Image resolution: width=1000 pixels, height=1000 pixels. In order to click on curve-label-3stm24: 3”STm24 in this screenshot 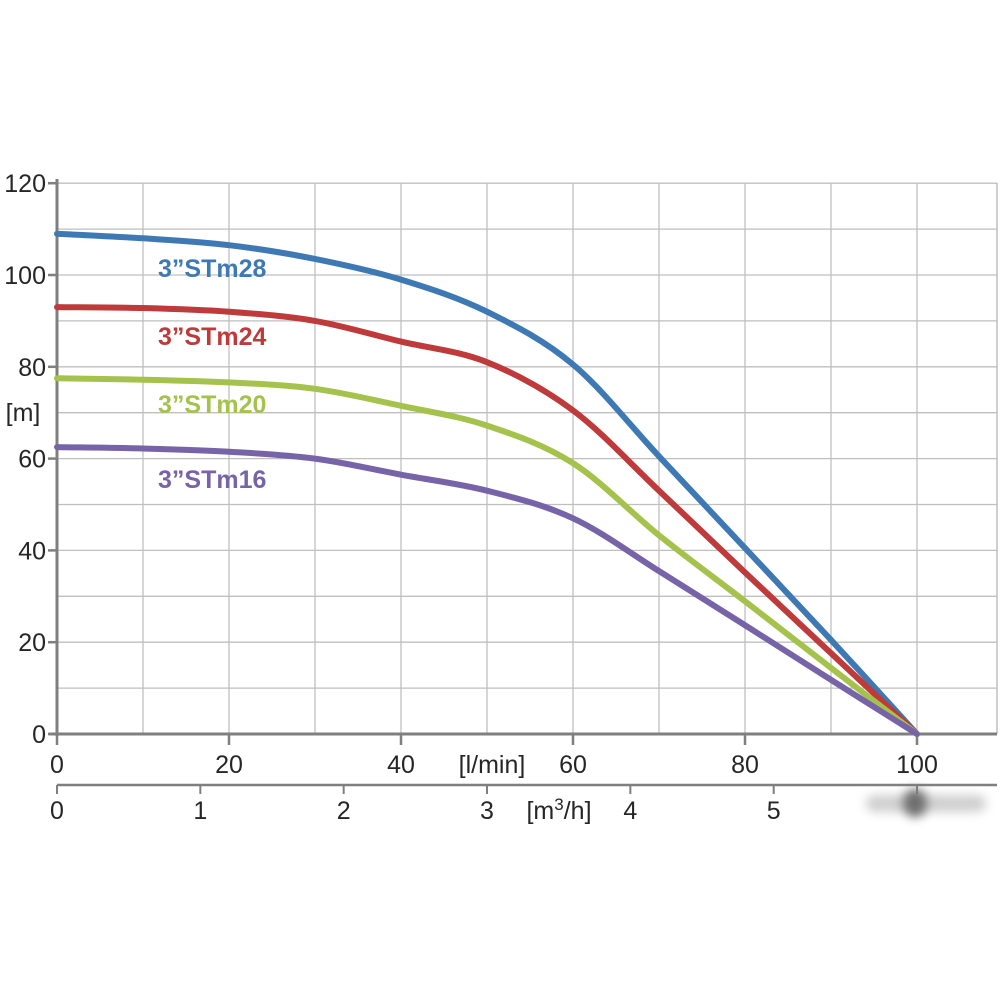, I will do `click(212, 337)`.